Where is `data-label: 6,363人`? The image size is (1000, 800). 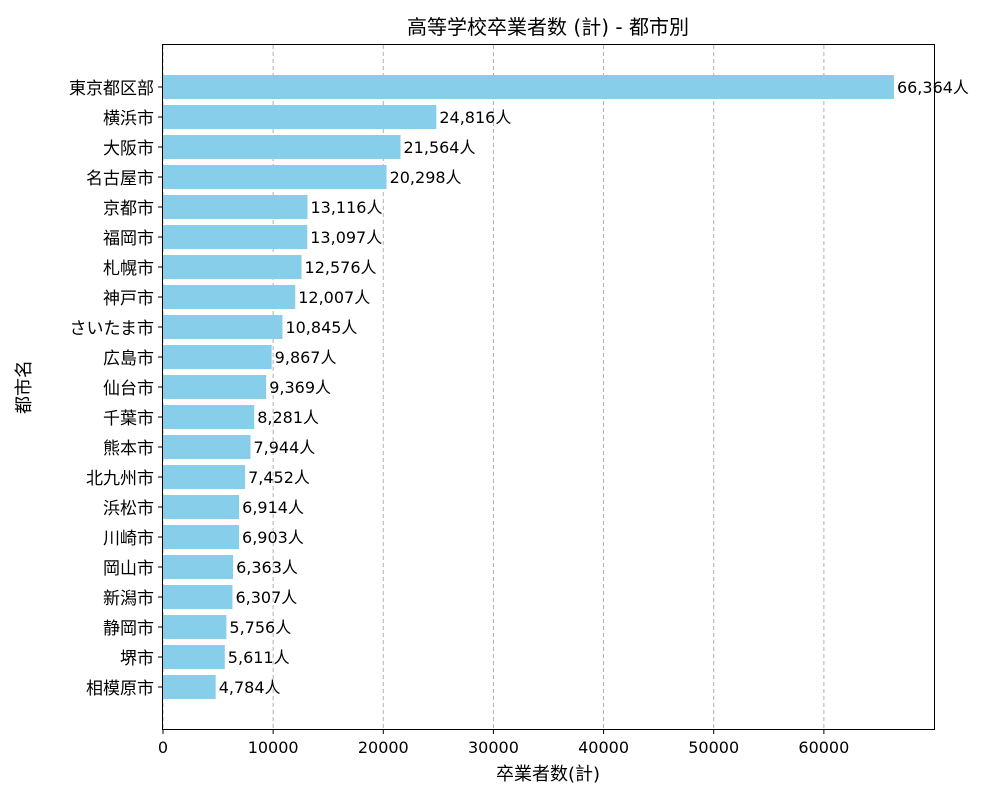
data-label: 6,363人 is located at coordinates (267, 567).